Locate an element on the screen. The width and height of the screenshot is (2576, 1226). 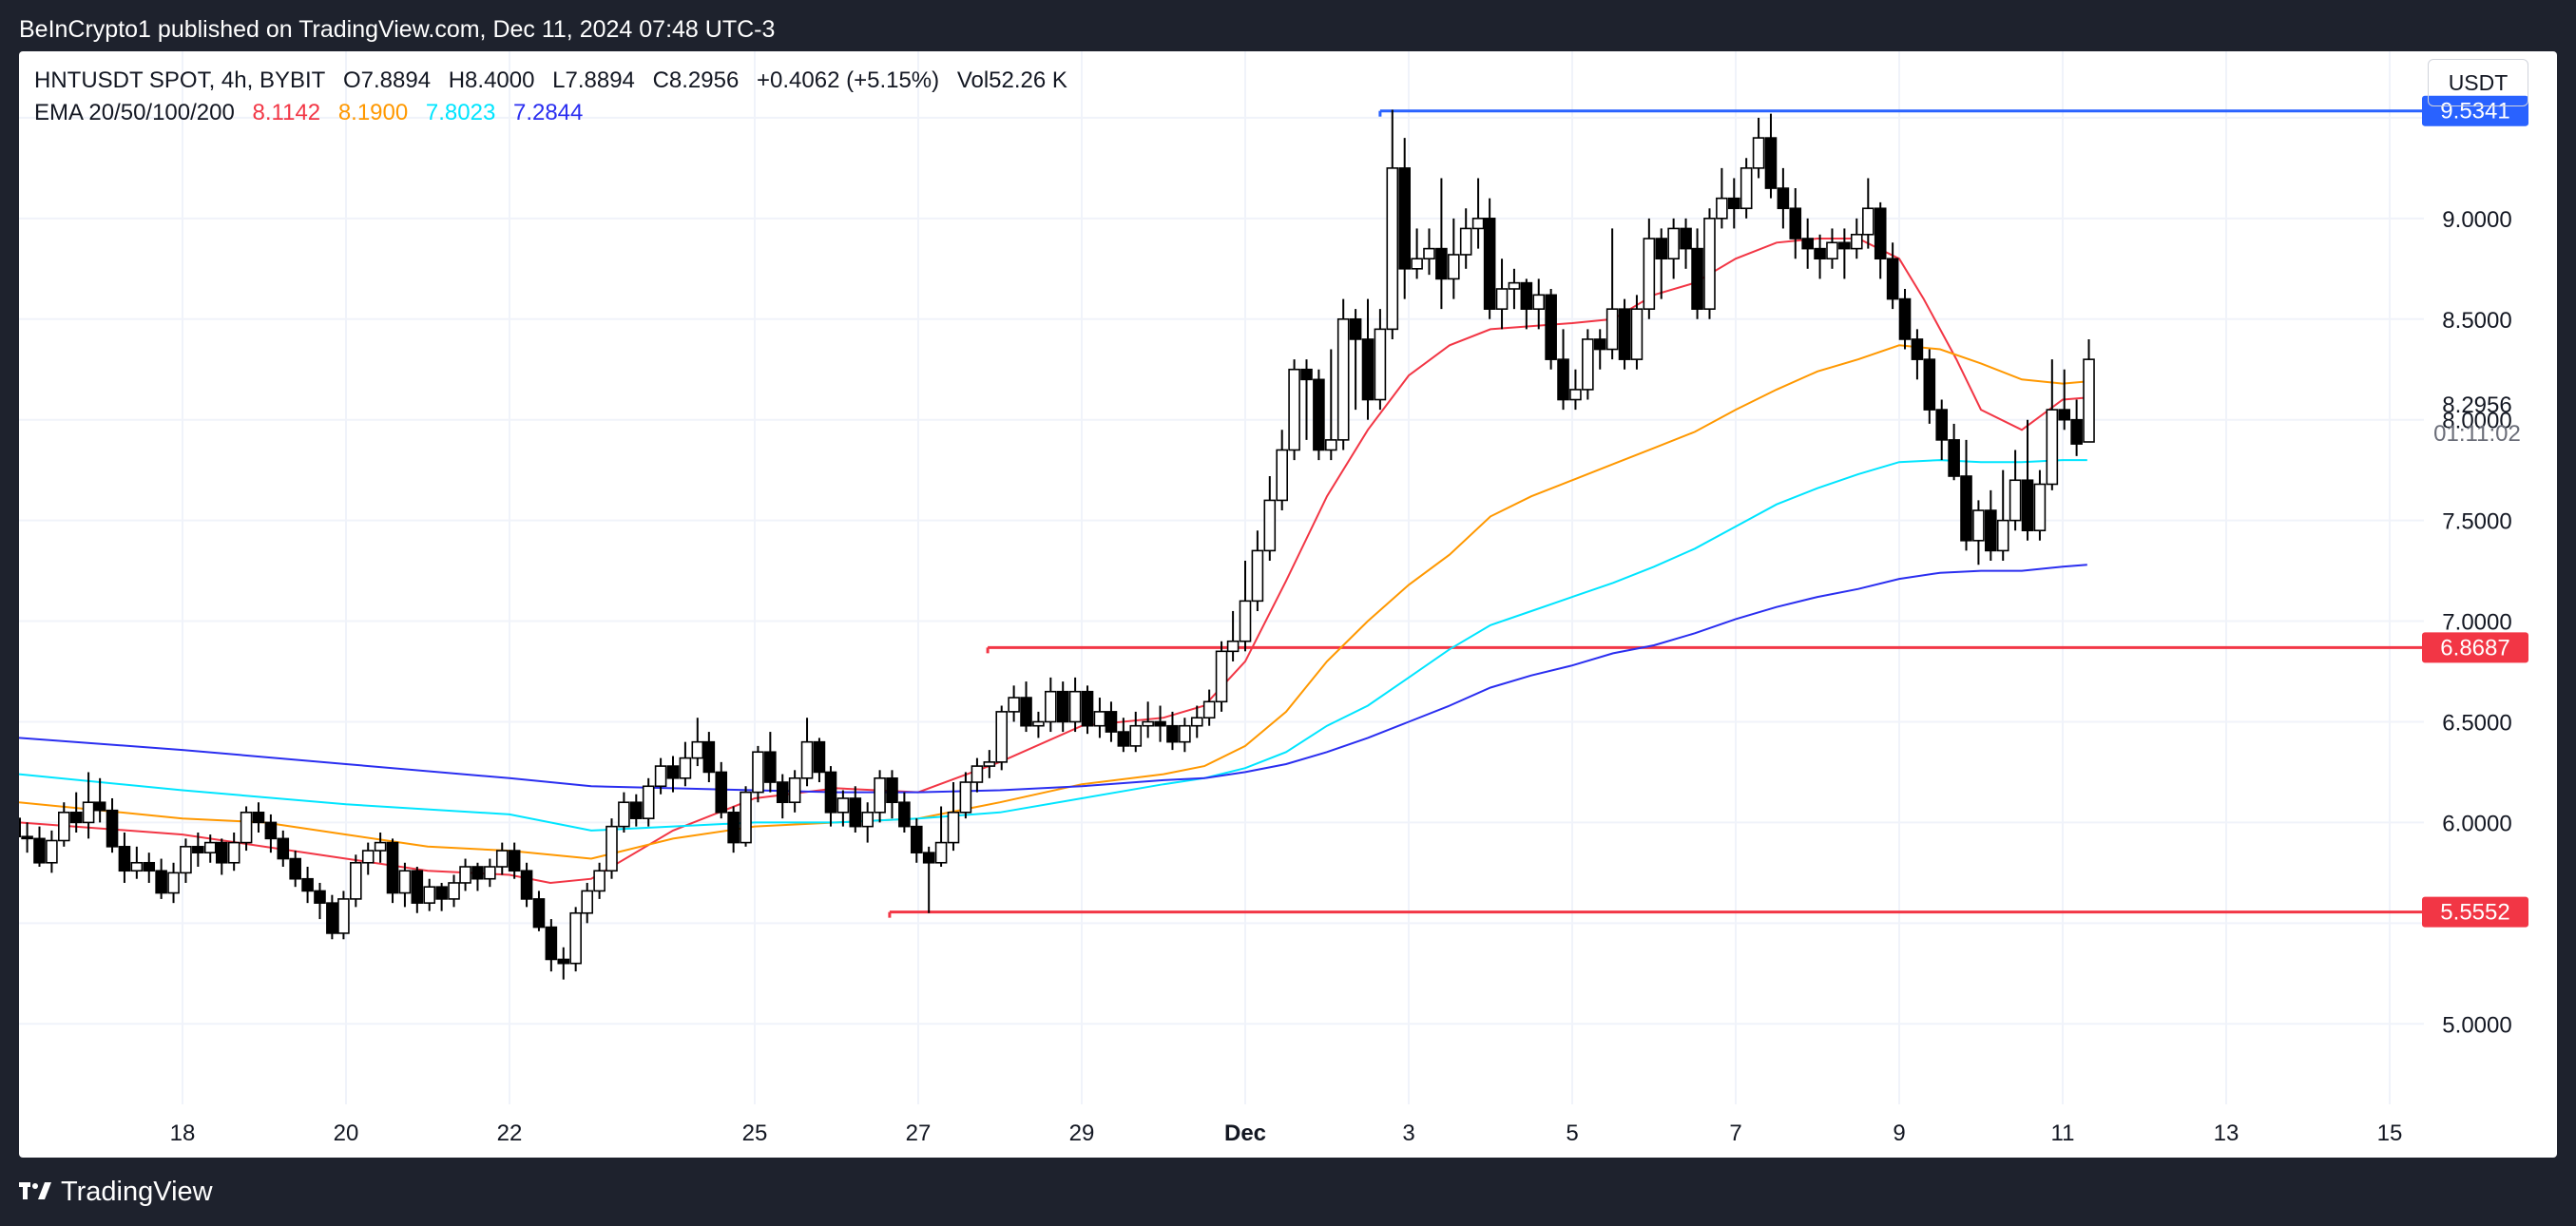
time-tick-label: 18 is located at coordinates (183, 1134).